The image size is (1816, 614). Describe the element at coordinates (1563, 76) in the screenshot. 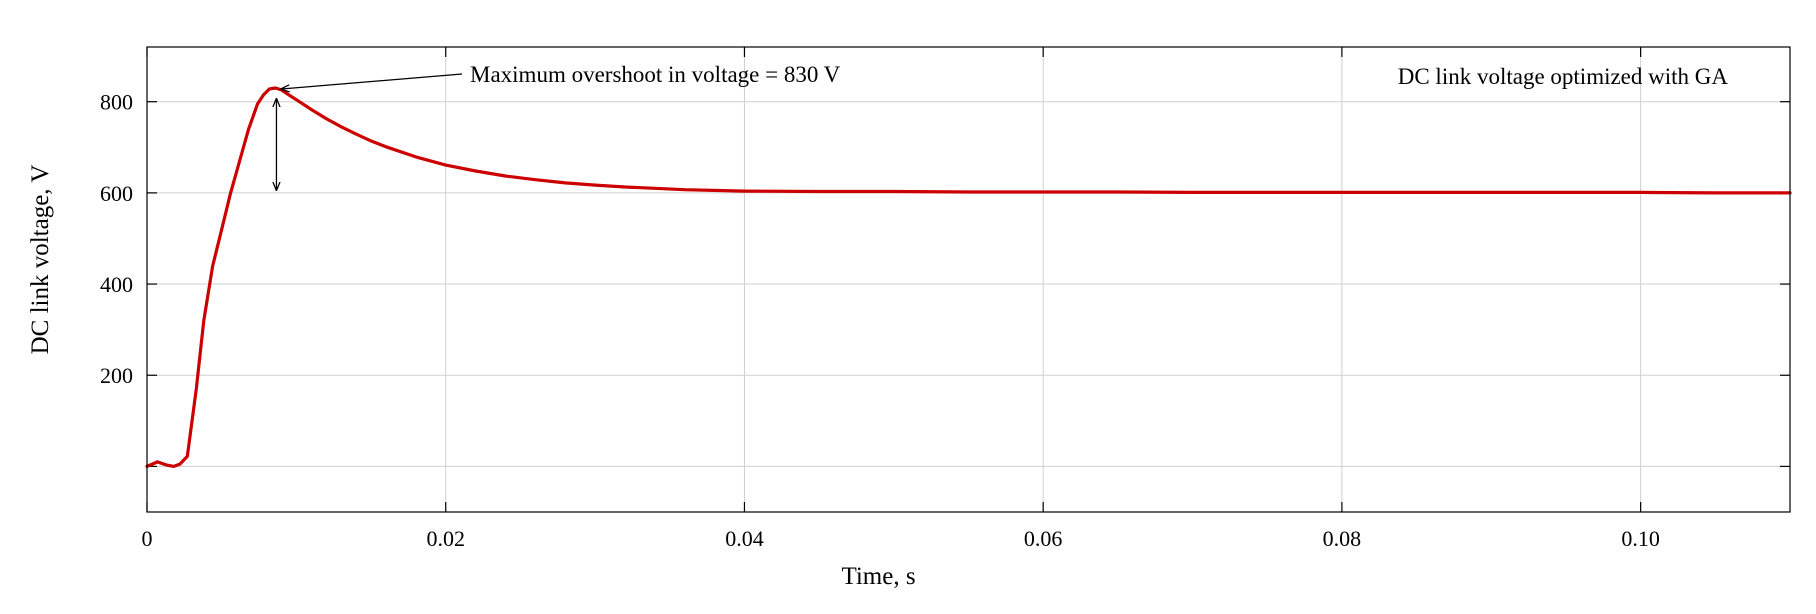

I see `series-label-text: DC link voltage optimized with GA` at that location.